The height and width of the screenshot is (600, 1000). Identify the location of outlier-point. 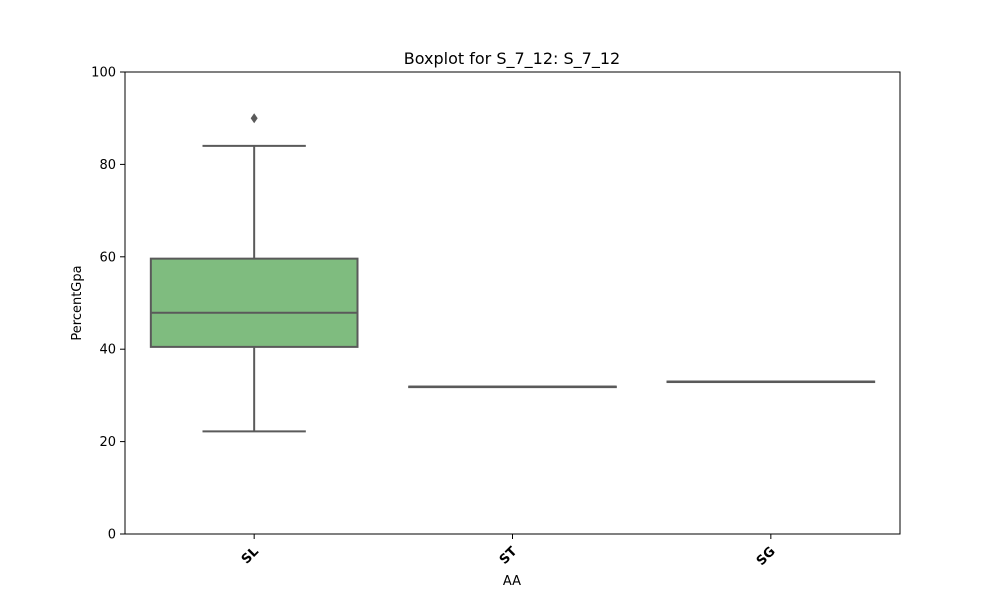
(254, 118).